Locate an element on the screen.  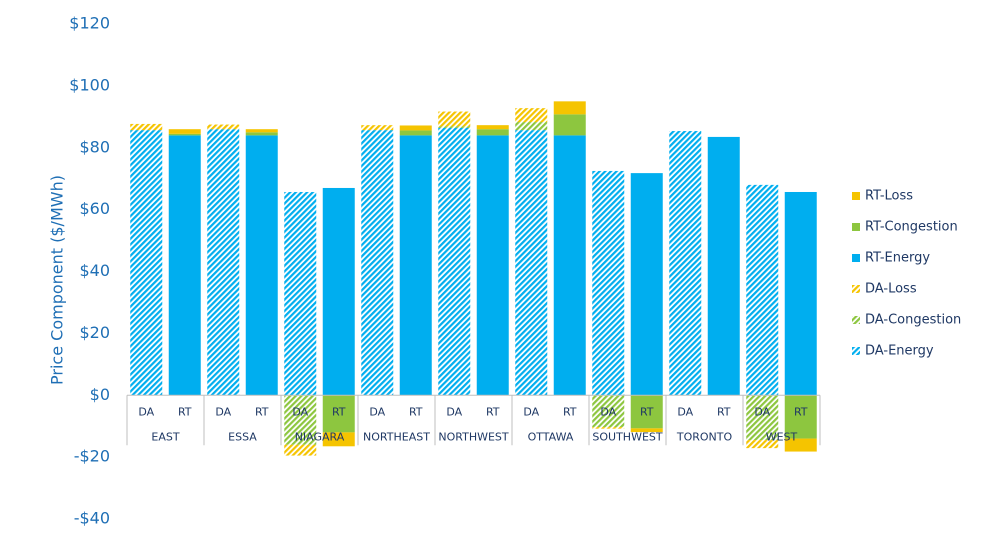
y-tick-label: $120 is located at coordinates (89, 23).